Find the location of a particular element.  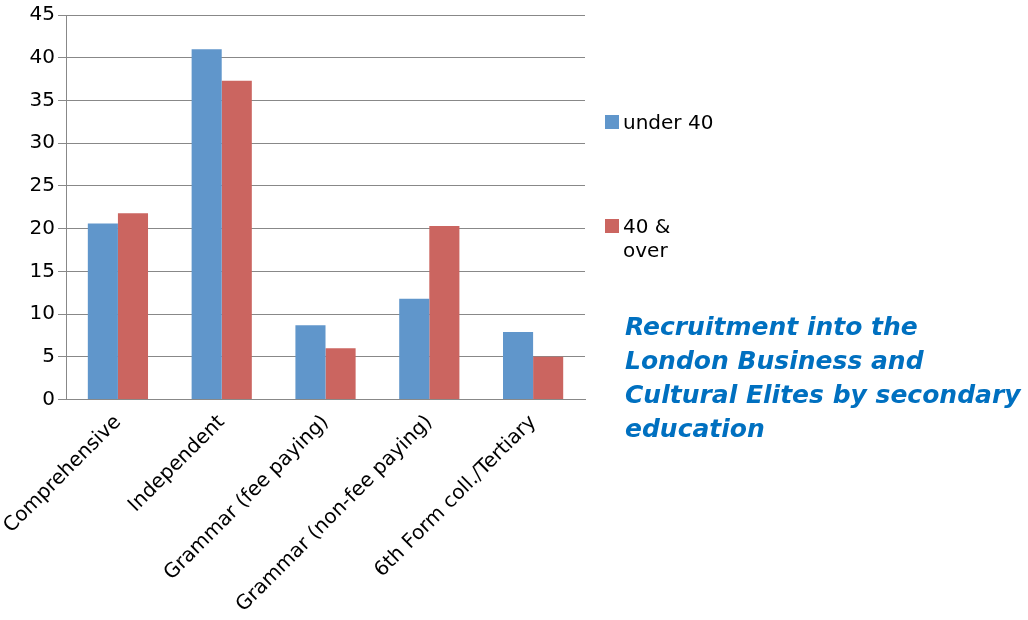

y-tick-label: 10 is located at coordinates (42, 312).